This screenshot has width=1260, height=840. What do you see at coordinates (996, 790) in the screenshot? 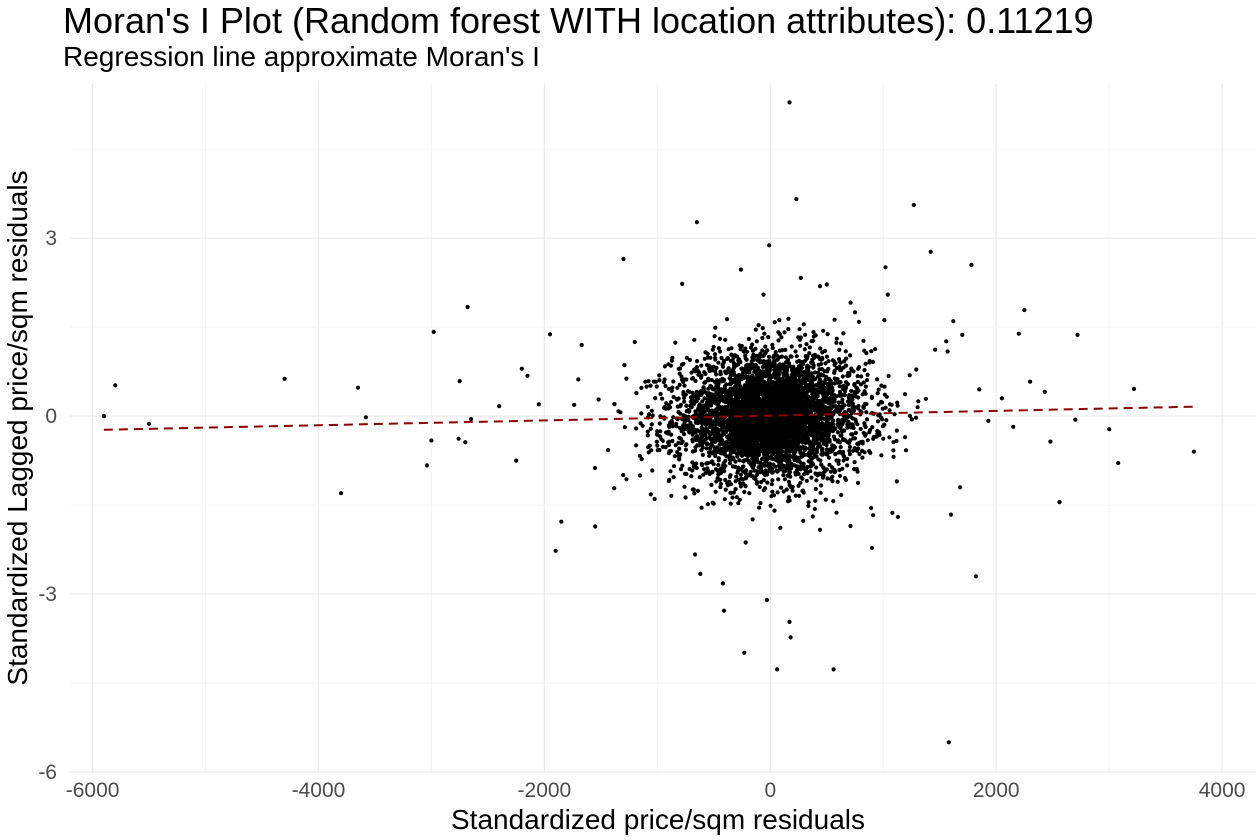
I see `x-tick-label: 2000` at bounding box center [996, 790].